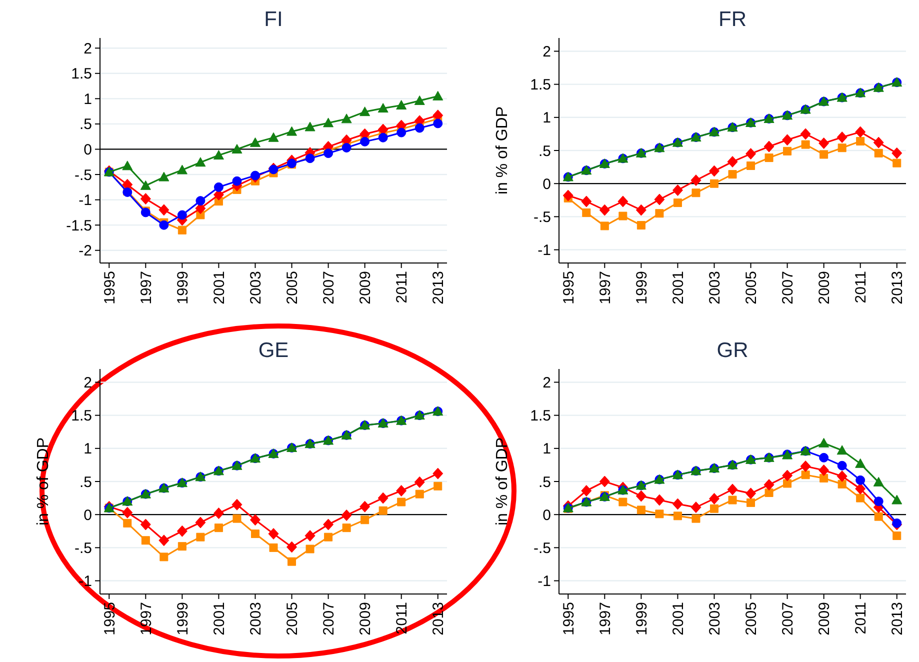 The height and width of the screenshot is (662, 919). Describe the element at coordinates (732, 19) in the screenshot. I see `chart-title: FR` at that location.